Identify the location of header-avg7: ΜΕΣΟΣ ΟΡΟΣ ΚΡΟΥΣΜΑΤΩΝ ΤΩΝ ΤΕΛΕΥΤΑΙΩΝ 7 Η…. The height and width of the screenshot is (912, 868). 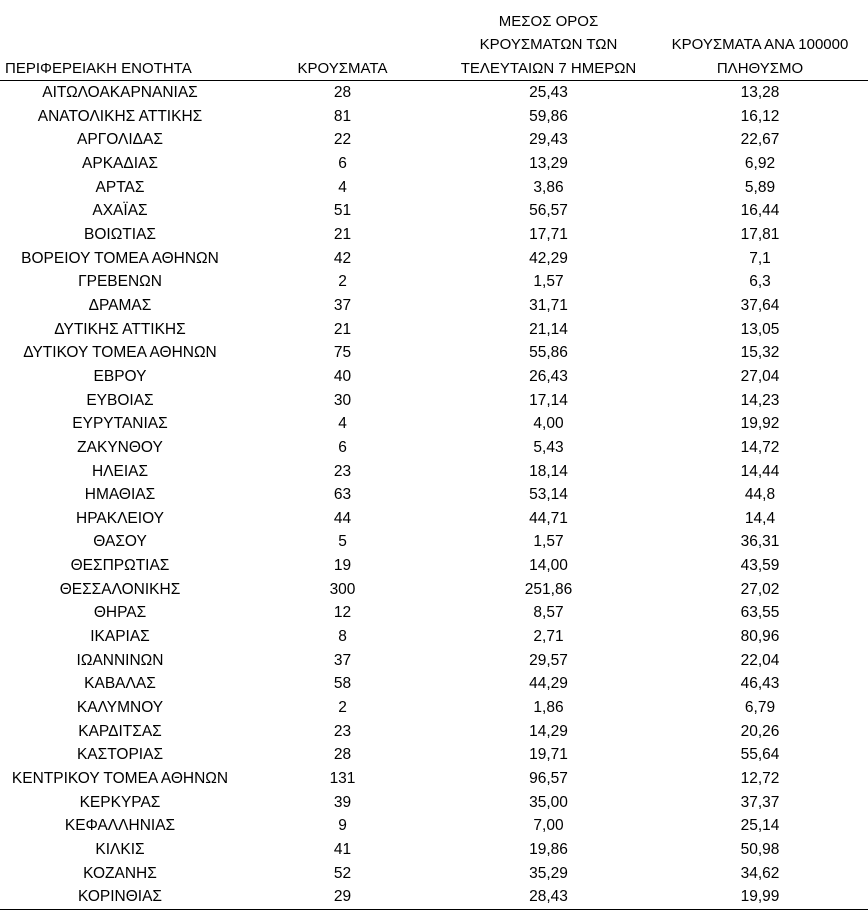
(548, 40).